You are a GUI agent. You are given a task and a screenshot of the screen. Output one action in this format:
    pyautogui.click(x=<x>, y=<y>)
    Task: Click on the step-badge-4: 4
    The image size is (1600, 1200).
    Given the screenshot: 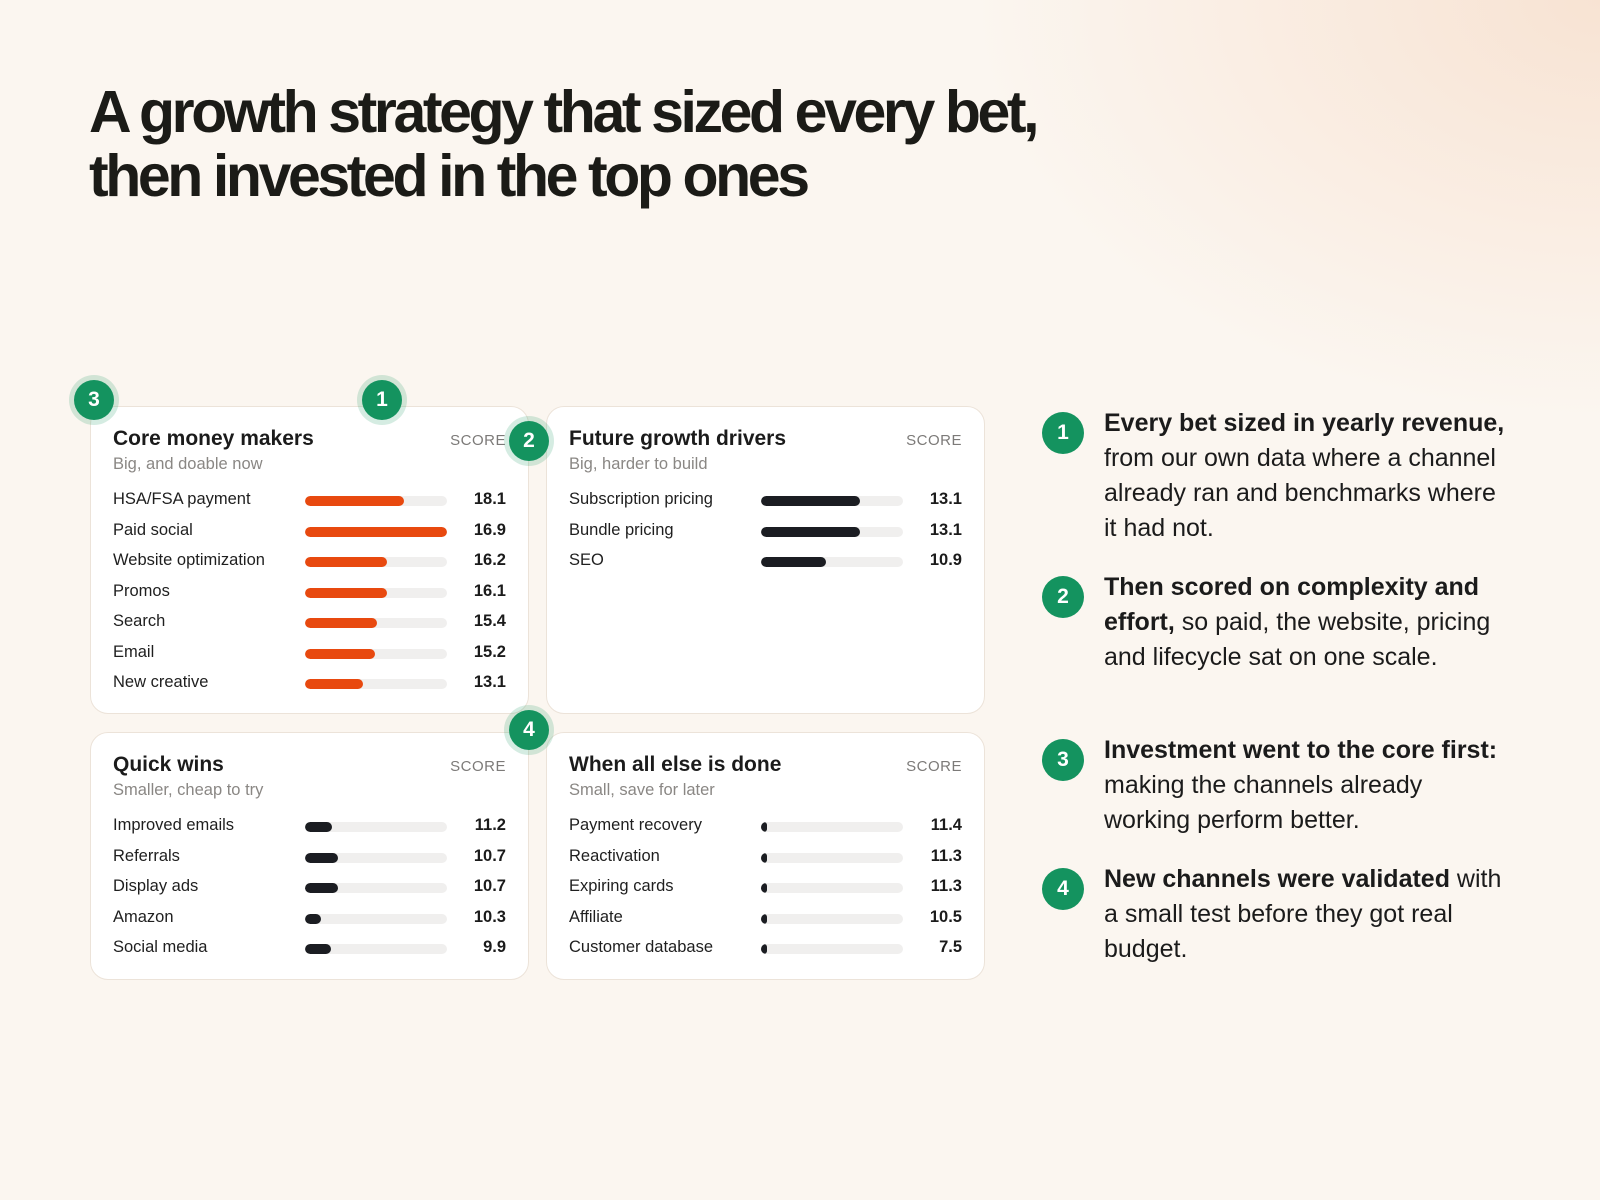 What is the action you would take?
    pyautogui.click(x=529, y=730)
    